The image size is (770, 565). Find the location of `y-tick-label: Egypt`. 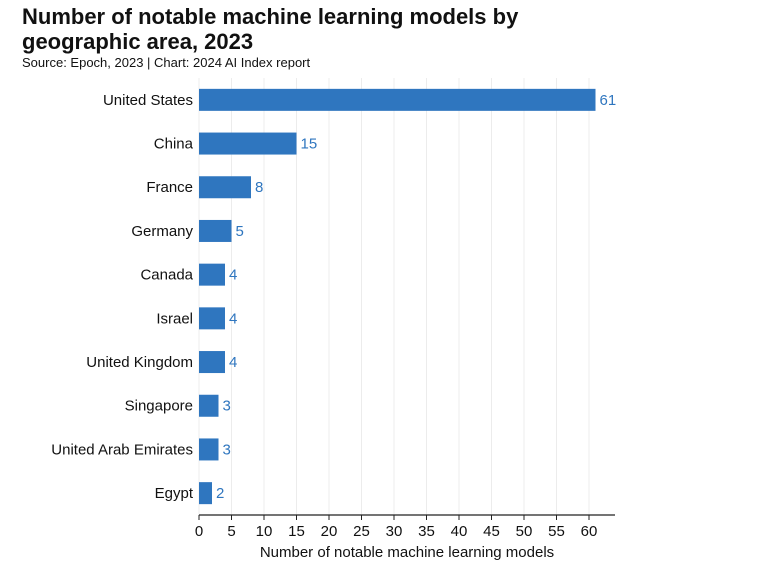

y-tick-label: Egypt is located at coordinates (174, 493).